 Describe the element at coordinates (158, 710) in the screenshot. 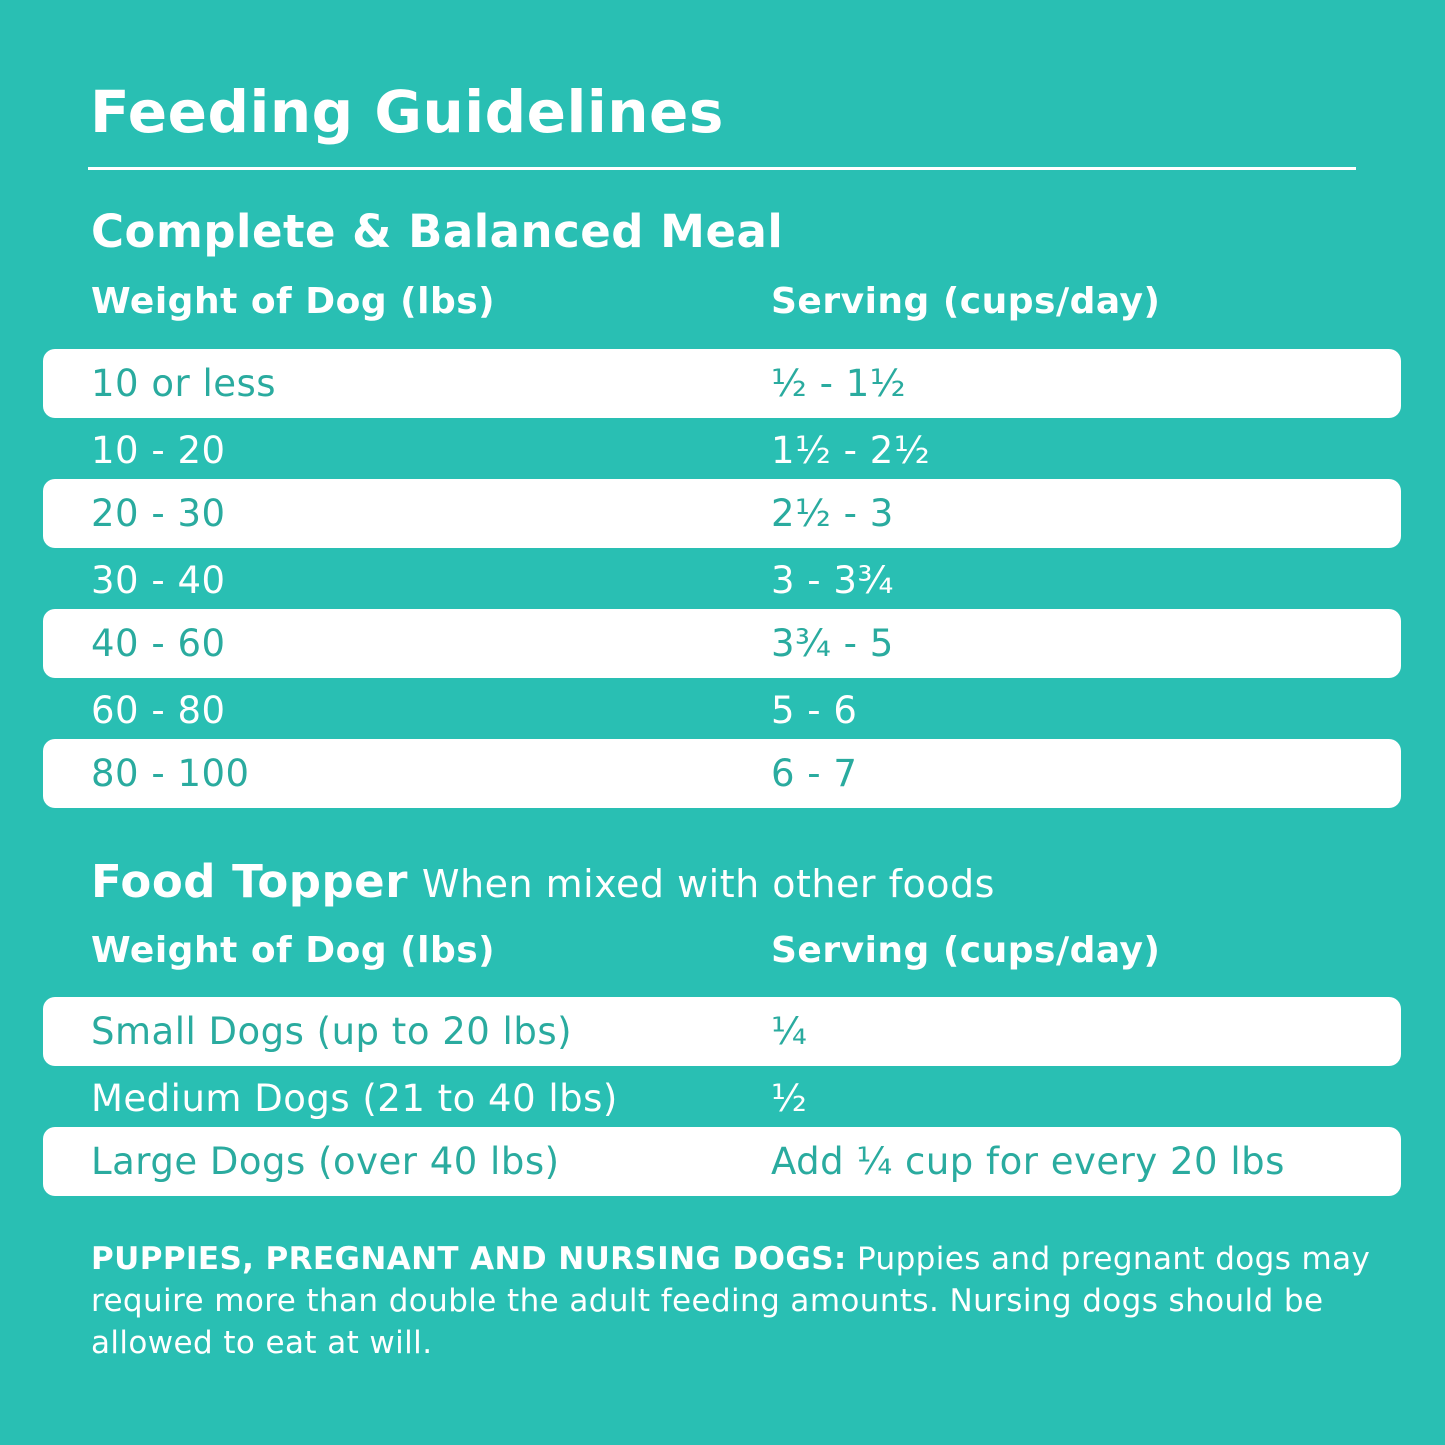

I see `weight-cell: 60 - 80` at that location.